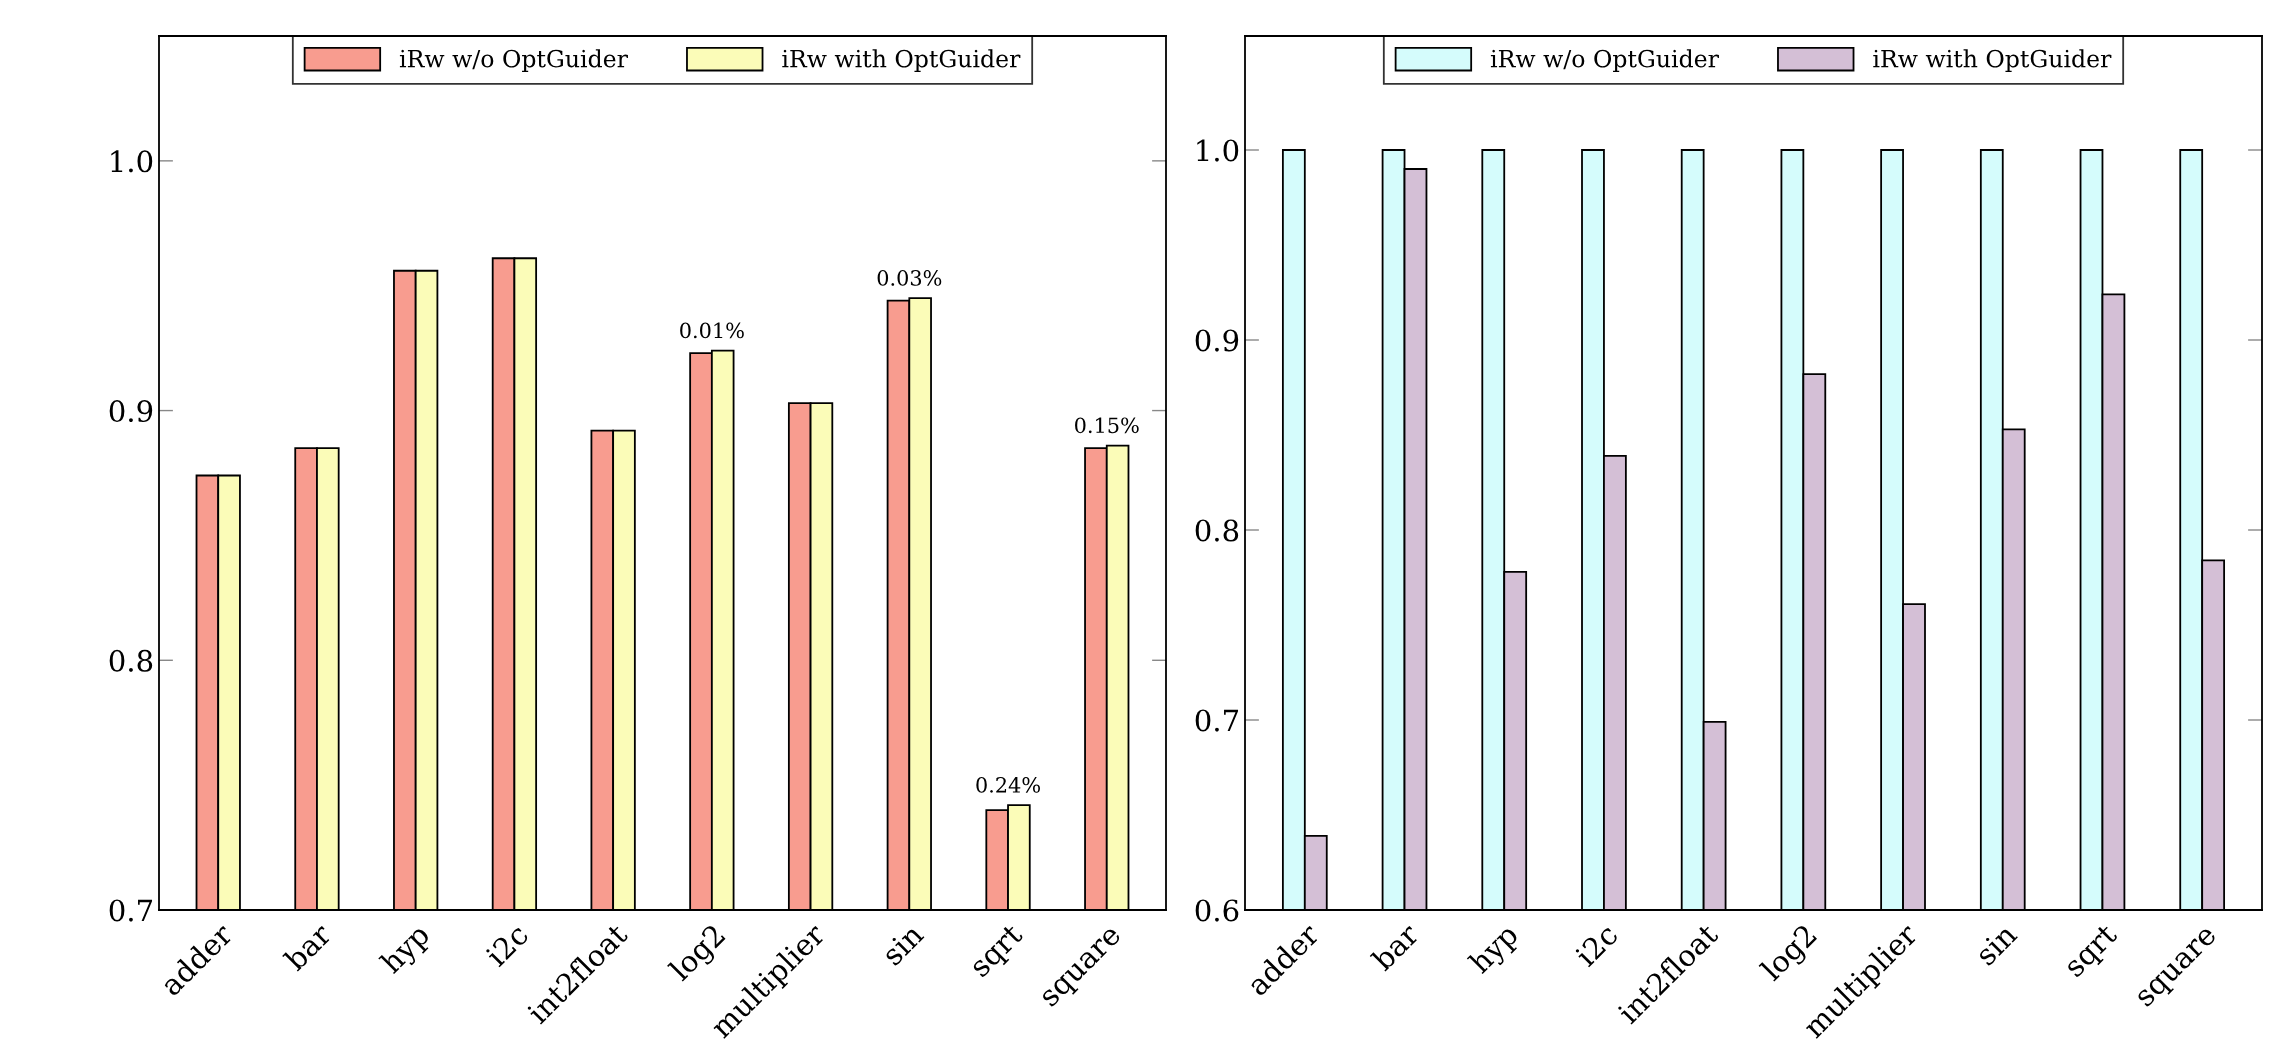 The image size is (2269, 1058). I want to click on y-tick-label: 0.6, so click(1217, 910).